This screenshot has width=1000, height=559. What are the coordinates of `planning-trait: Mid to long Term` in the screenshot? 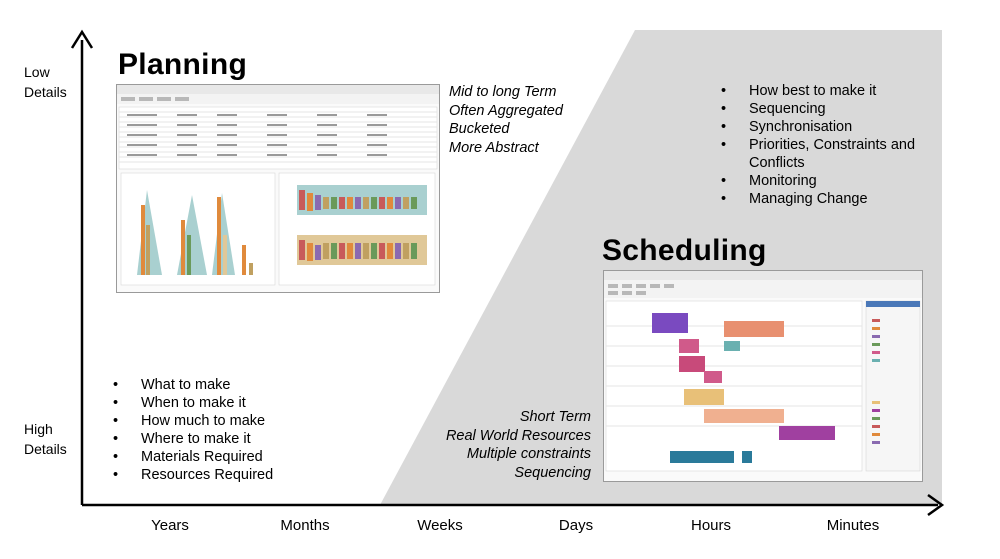 It's located at (503, 92).